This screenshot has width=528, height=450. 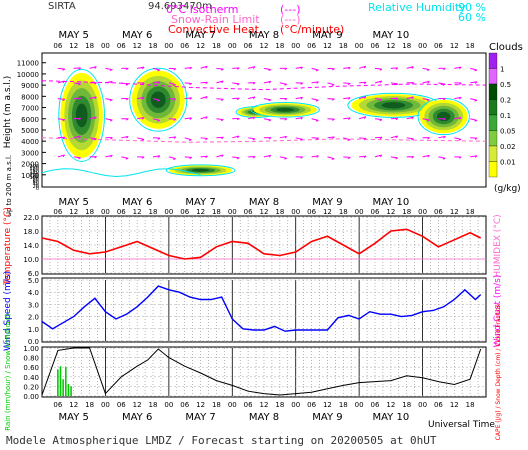 What do you see at coordinates (498, 245) in the screenshot?
I see `humidex-axis-label: HUMIDEX (°C)` at bounding box center [498, 245].